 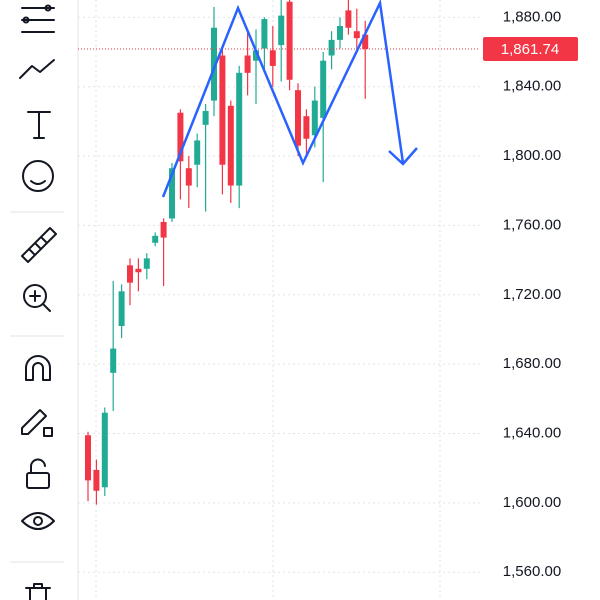 I want to click on last-price-badge, so click(x=530, y=49).